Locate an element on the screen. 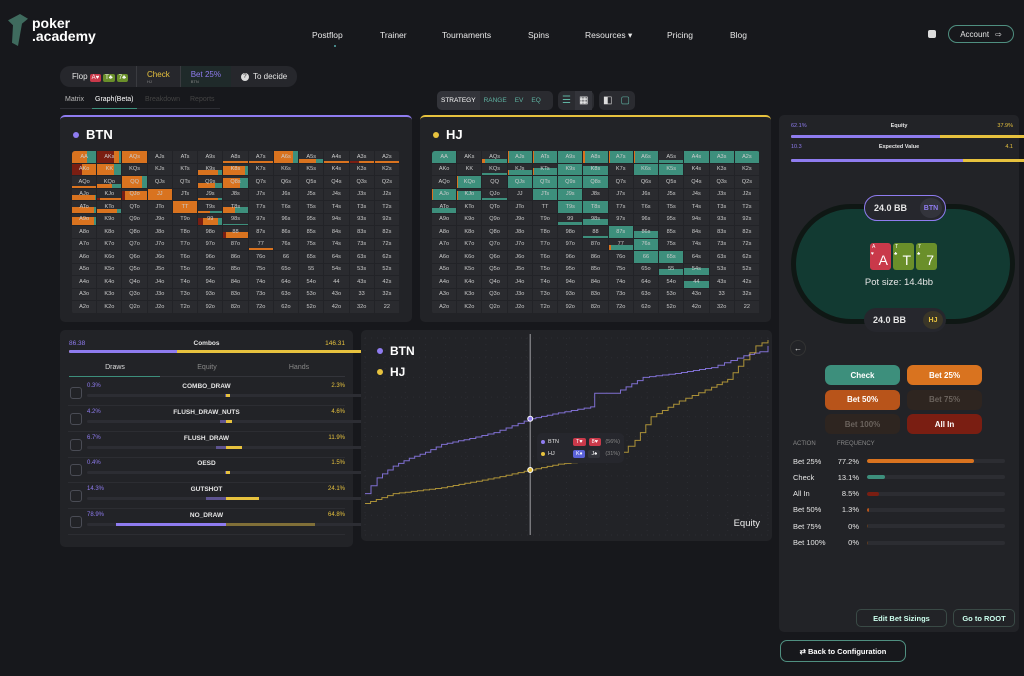  list-view-icon: ☰ is located at coordinates (566, 100).